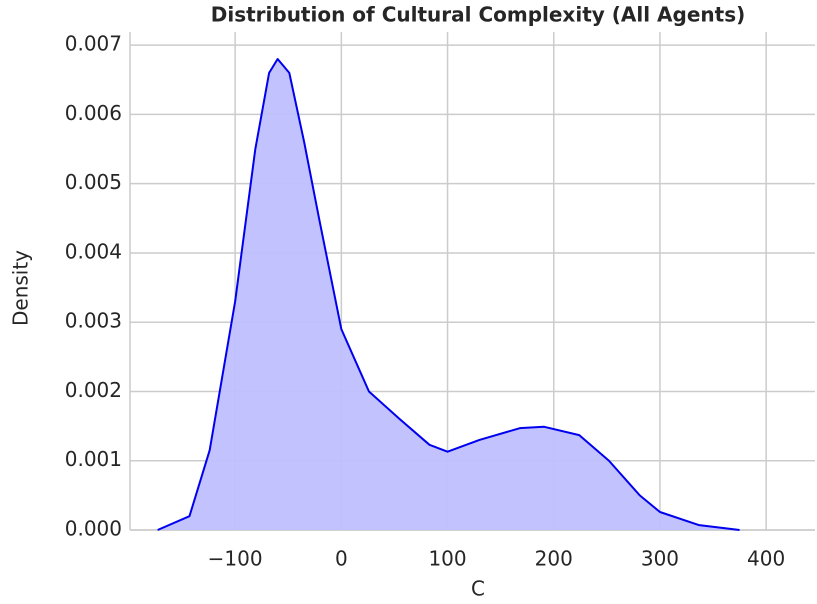 The width and height of the screenshot is (817, 604). I want to click on y-tick-label: 0.000, so click(93, 529).